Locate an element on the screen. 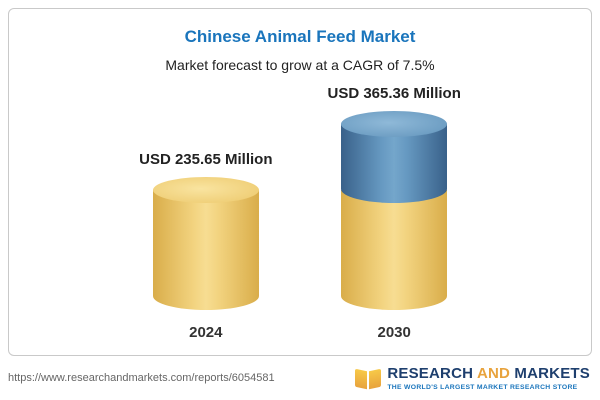 Image resolution: width=600 pixels, height=400 pixels. bar-column-2030: USD 365.36 Million 2030 is located at coordinates (394, 213).